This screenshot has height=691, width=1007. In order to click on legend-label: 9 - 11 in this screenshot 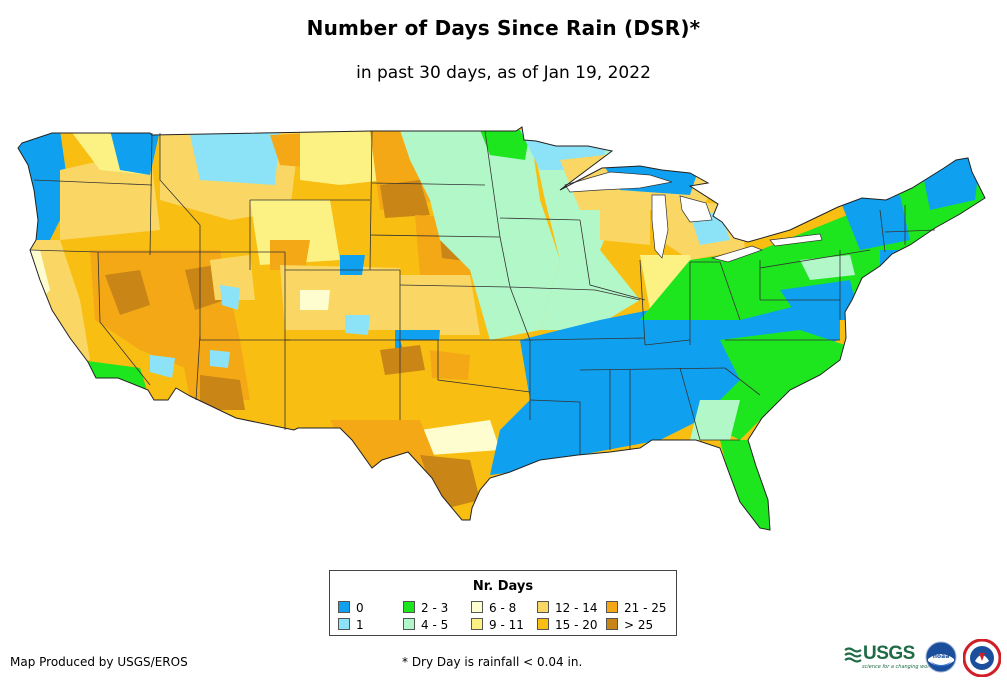, I will do `click(506, 625)`.